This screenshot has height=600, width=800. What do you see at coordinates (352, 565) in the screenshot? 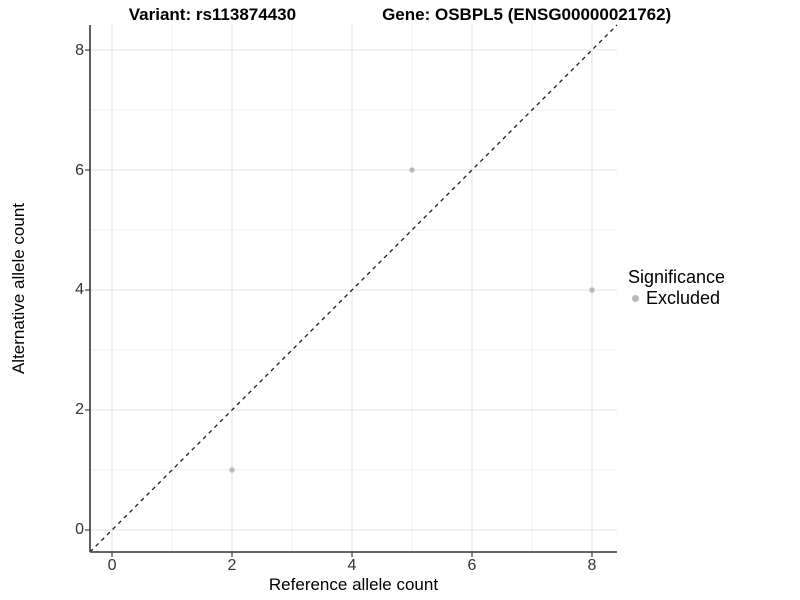
I see `x-tick-label: 4` at bounding box center [352, 565].